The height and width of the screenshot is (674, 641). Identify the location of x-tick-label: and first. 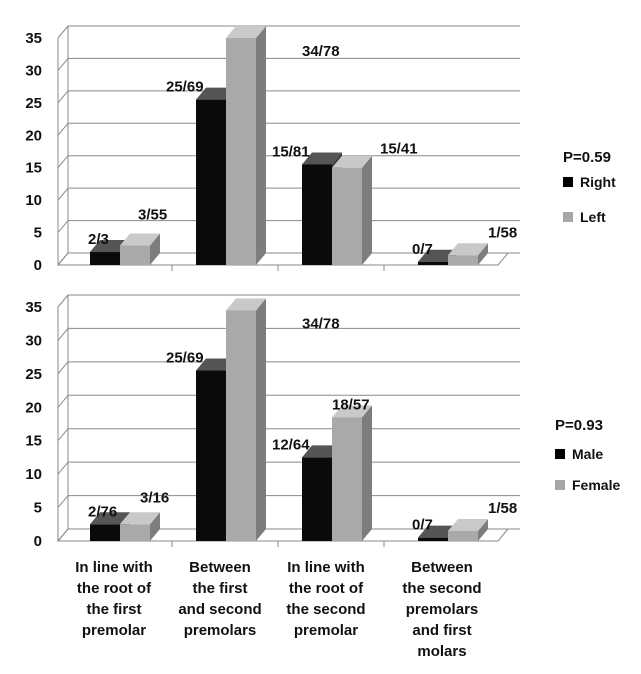
(441, 630).